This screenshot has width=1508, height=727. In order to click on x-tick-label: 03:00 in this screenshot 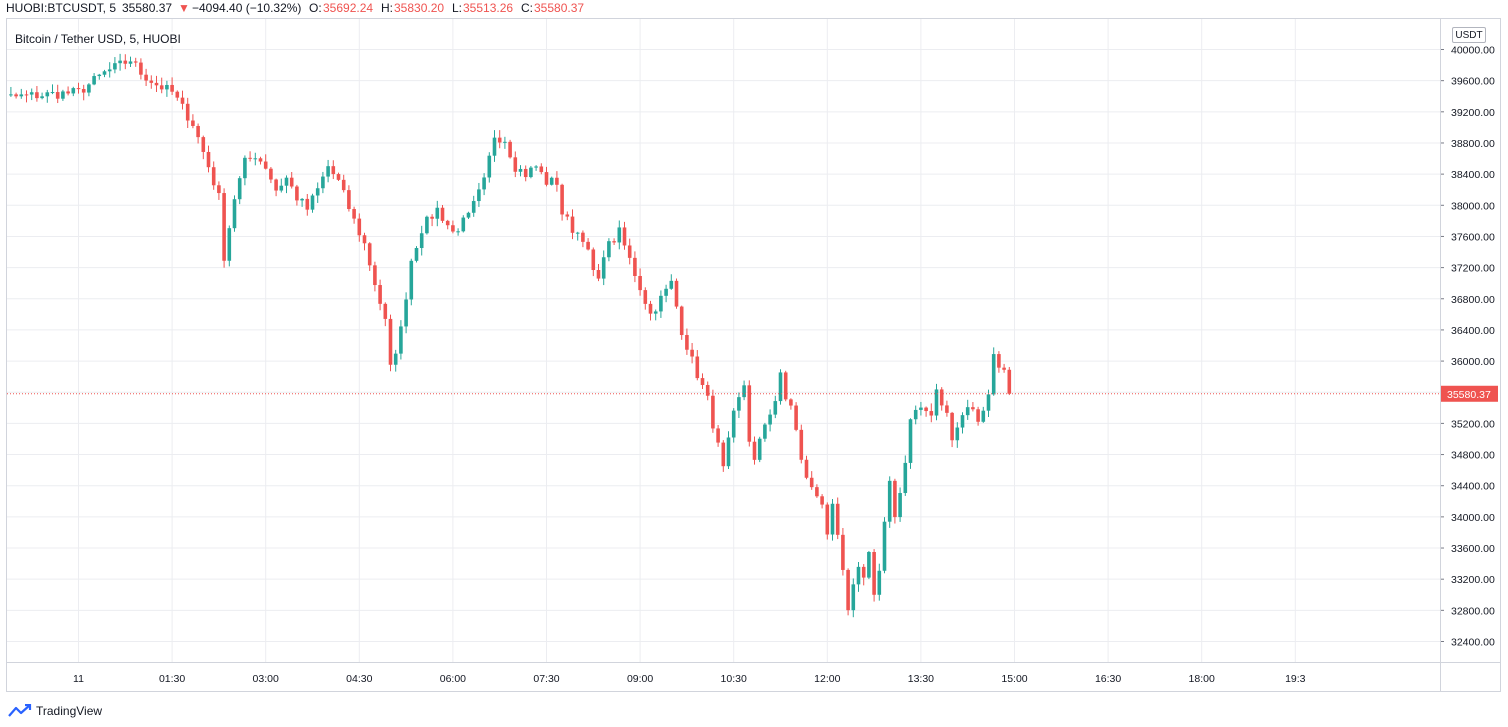, I will do `click(266, 679)`.